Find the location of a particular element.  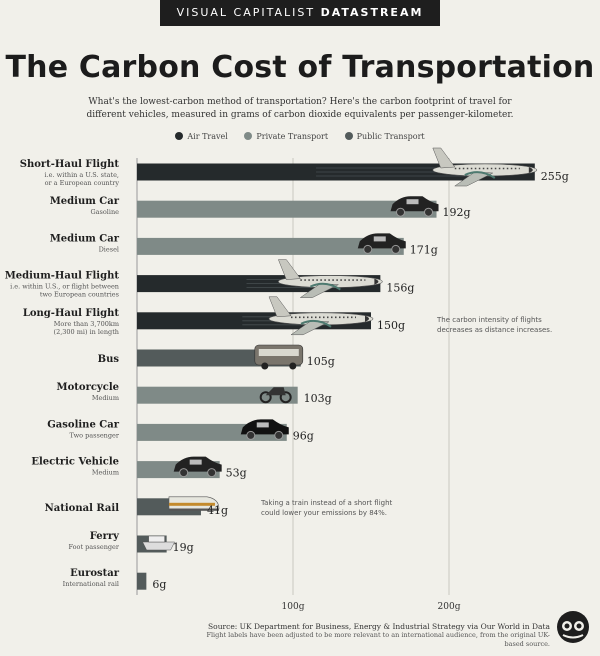

banner-text-bold: DATASTREAM is located at coordinates (372, 12).